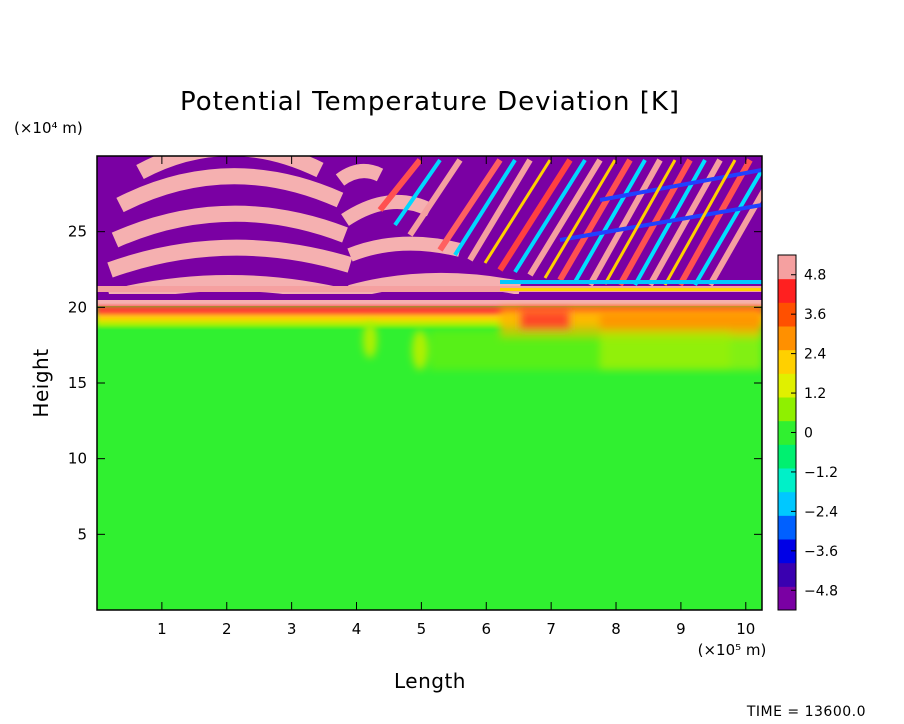  I want to click on warm-band, so click(429, 316).